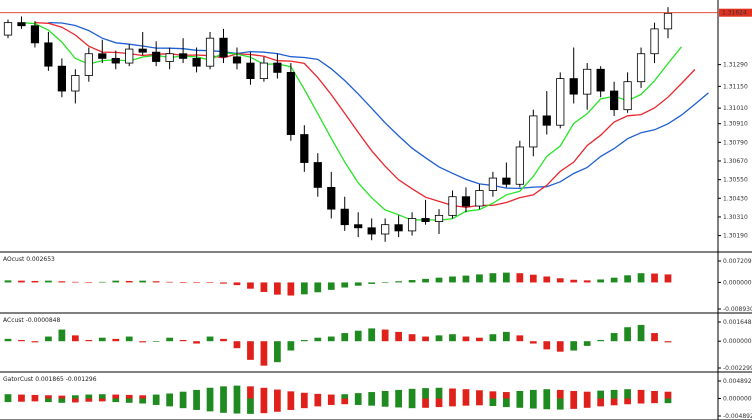 The image size is (752, 420). What do you see at coordinates (737, 368) in the screenshot?
I see `indicator-tick-label: -0.0022999` at bounding box center [737, 368].